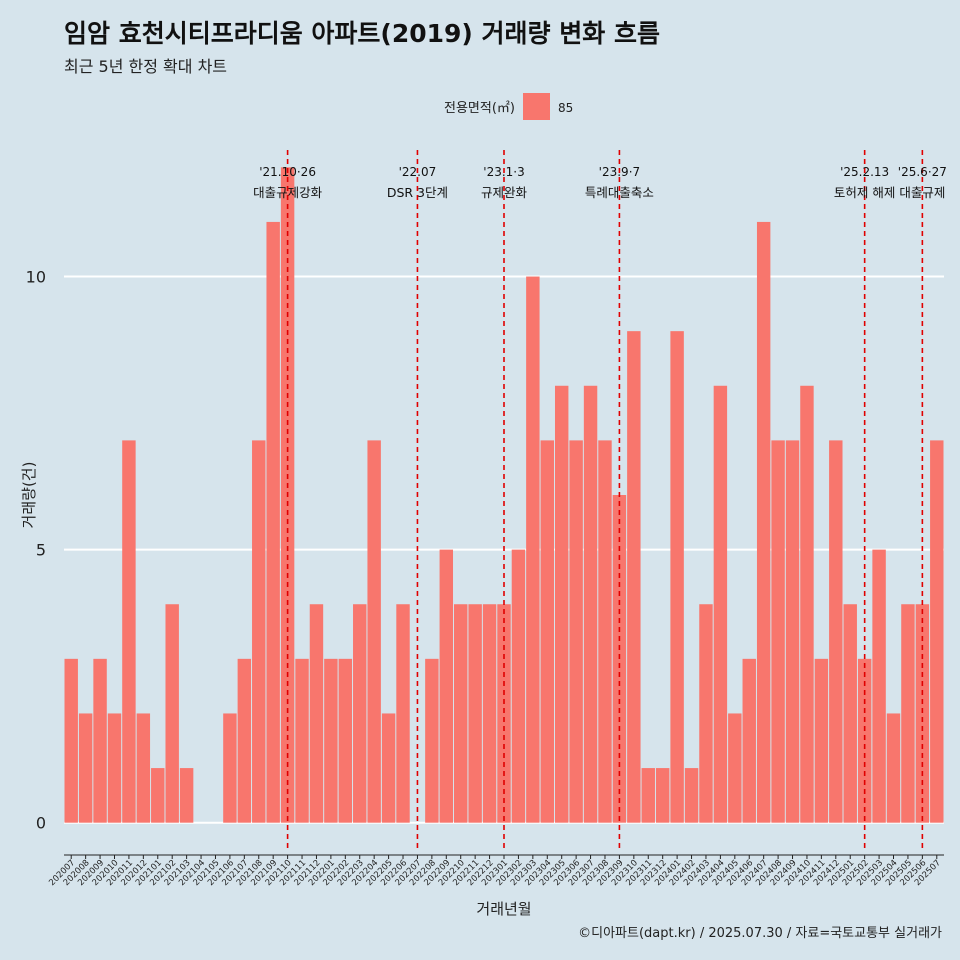 The width and height of the screenshot is (960, 960). What do you see at coordinates (417, 192) in the screenshot?
I see `event-name-label: DSR 3단계` at bounding box center [417, 192].